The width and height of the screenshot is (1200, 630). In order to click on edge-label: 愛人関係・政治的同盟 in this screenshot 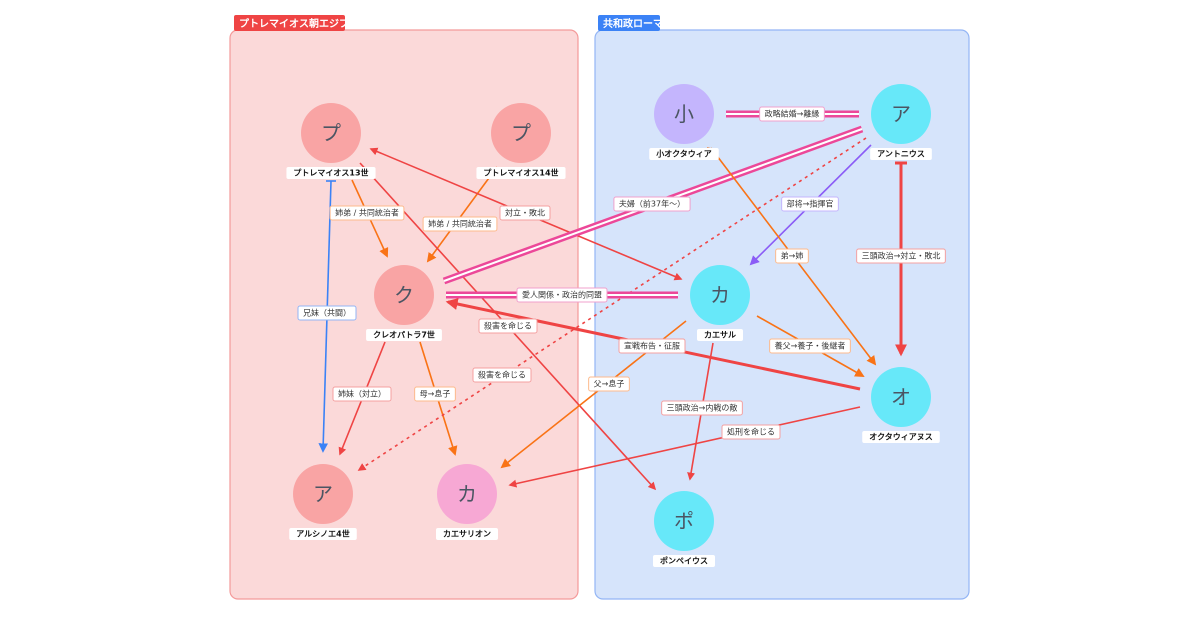, I will do `click(562, 295)`.